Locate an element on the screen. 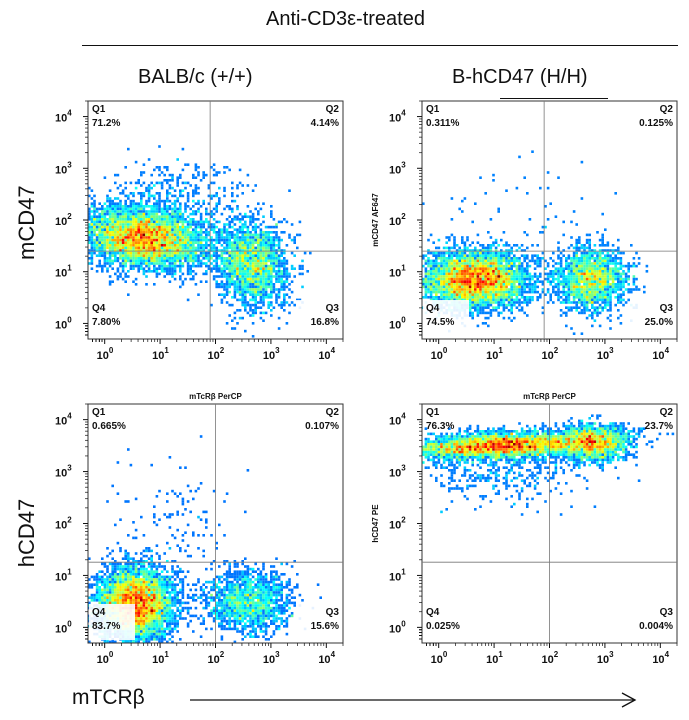 This screenshot has width=689, height=720. quadrant-percent-q4: 74.5% is located at coordinates (440, 322).